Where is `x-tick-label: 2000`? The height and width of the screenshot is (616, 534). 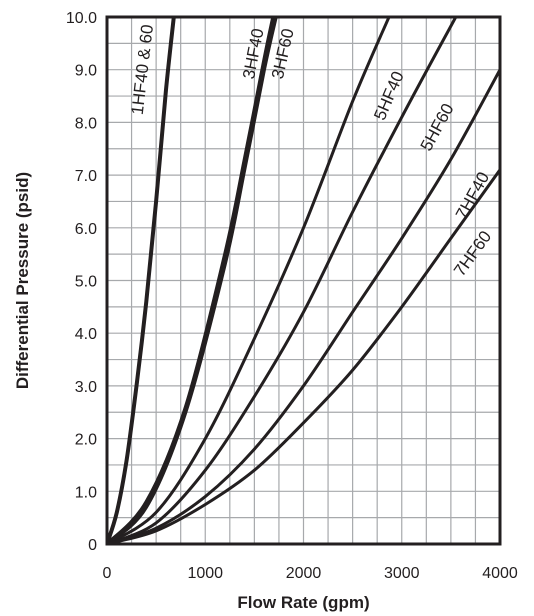 x-tick-label: 2000 is located at coordinates (304, 573).